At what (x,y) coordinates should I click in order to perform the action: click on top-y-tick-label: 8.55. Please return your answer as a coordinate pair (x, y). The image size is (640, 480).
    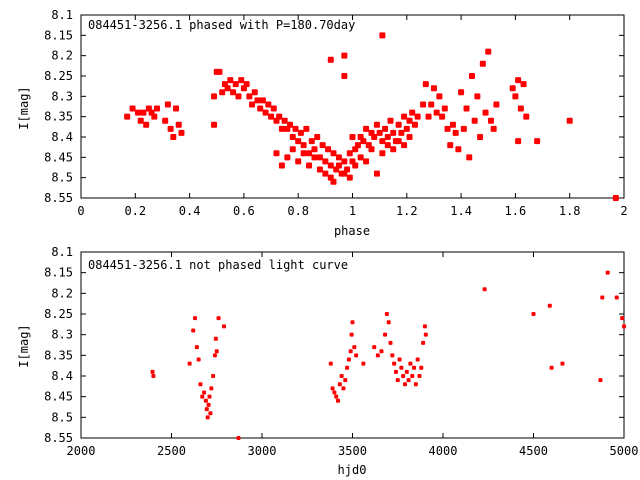
    Looking at the image, I should click on (58, 198).